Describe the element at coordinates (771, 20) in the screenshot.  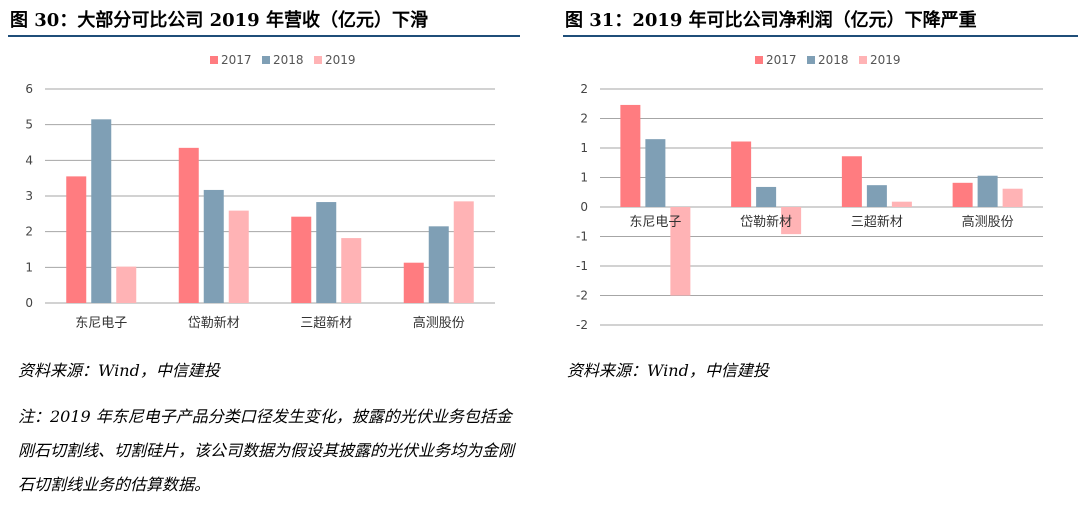
I see `profit-chart-title: 图 31：2019 年可比公司净利润（亿元）下降严重` at that location.